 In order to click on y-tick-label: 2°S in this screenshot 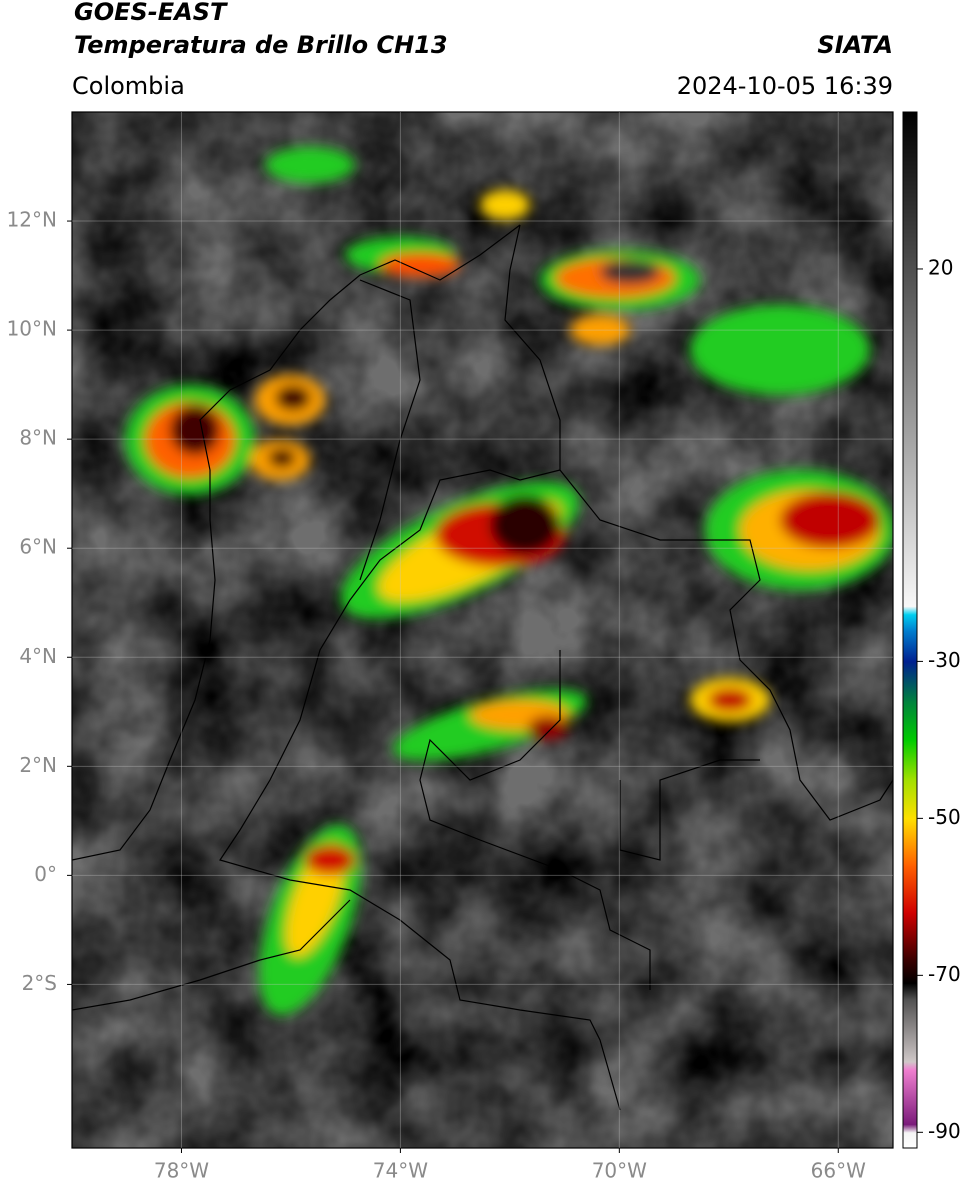, I will do `click(39, 983)`.